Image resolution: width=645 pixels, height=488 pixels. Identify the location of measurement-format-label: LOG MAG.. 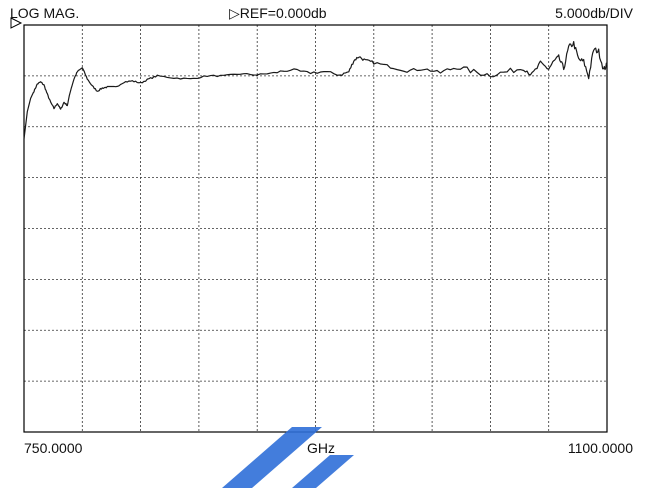
(45, 13).